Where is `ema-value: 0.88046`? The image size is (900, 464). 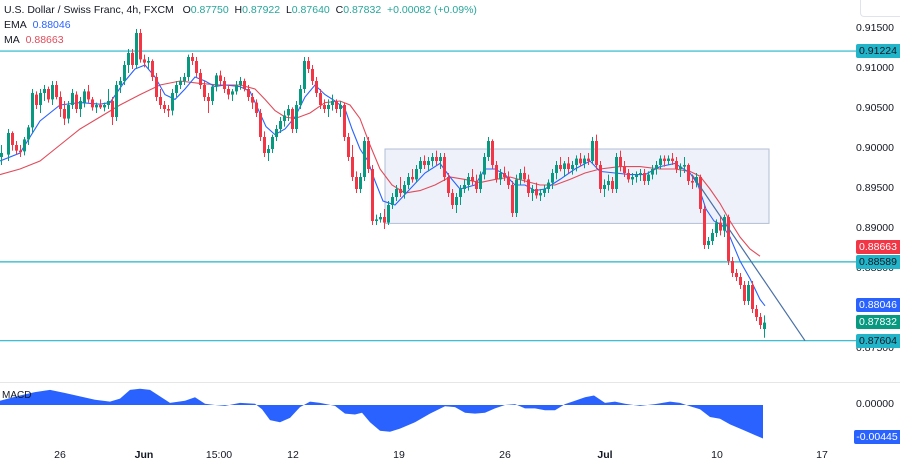
ema-value: 0.88046 is located at coordinates (51, 25).